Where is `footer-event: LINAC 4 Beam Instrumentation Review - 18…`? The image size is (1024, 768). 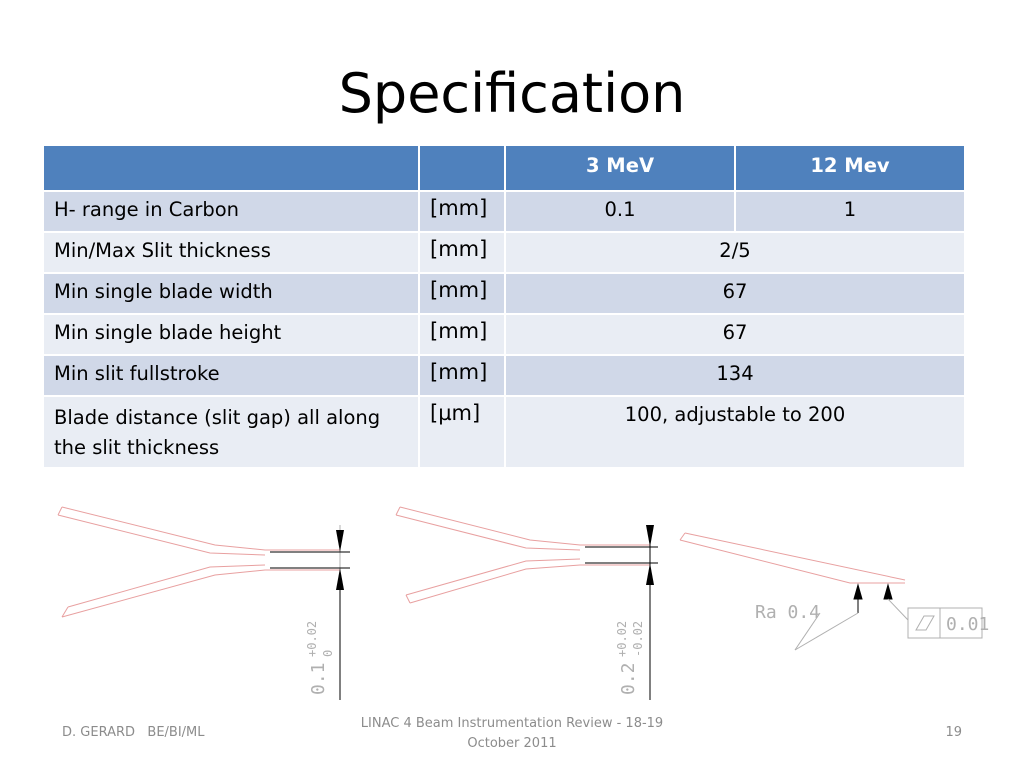 footer-event: LINAC 4 Beam Instrumentation Review - 18… is located at coordinates (512, 733).